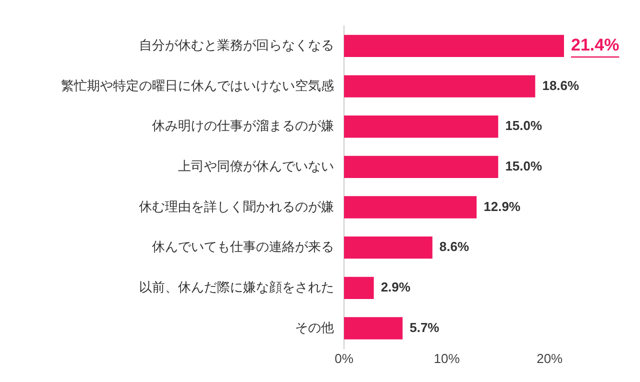  What do you see at coordinates (236, 206) in the screenshot?
I see `y-tick-label: 休む理由を詳しく聞かれるのが嫌` at bounding box center [236, 206].